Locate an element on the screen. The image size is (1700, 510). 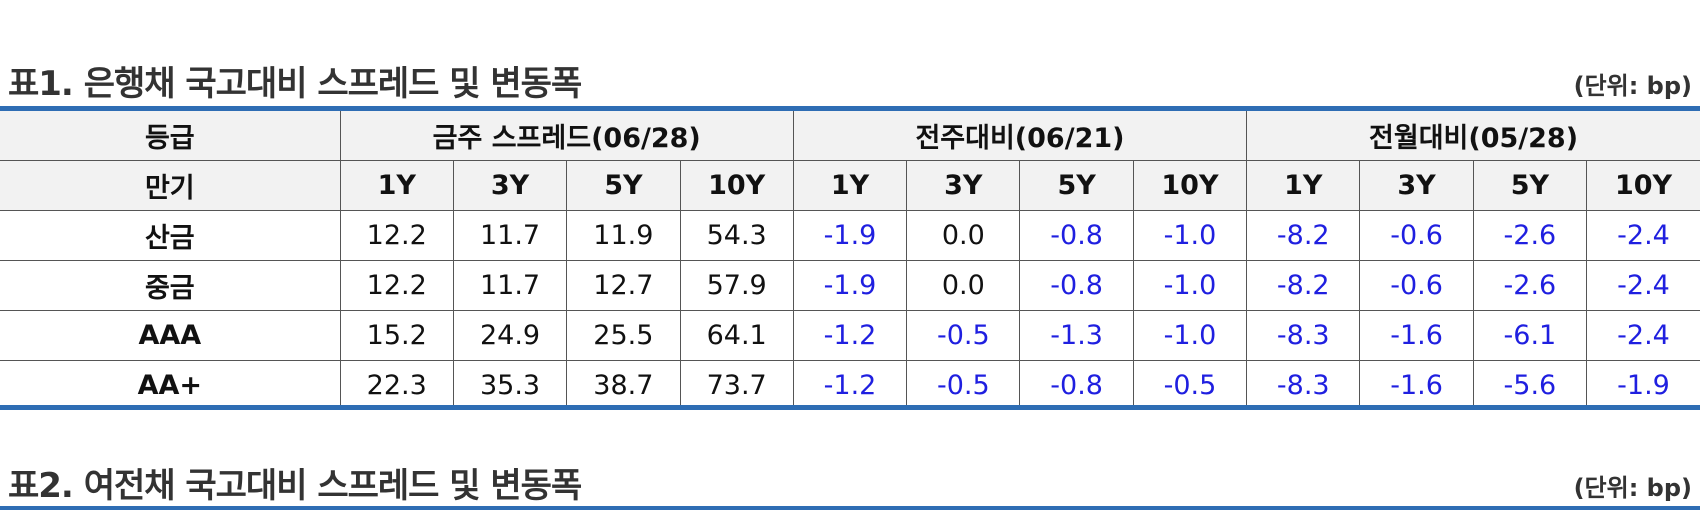
row-grade-label: 중금 is located at coordinates (170, 285).